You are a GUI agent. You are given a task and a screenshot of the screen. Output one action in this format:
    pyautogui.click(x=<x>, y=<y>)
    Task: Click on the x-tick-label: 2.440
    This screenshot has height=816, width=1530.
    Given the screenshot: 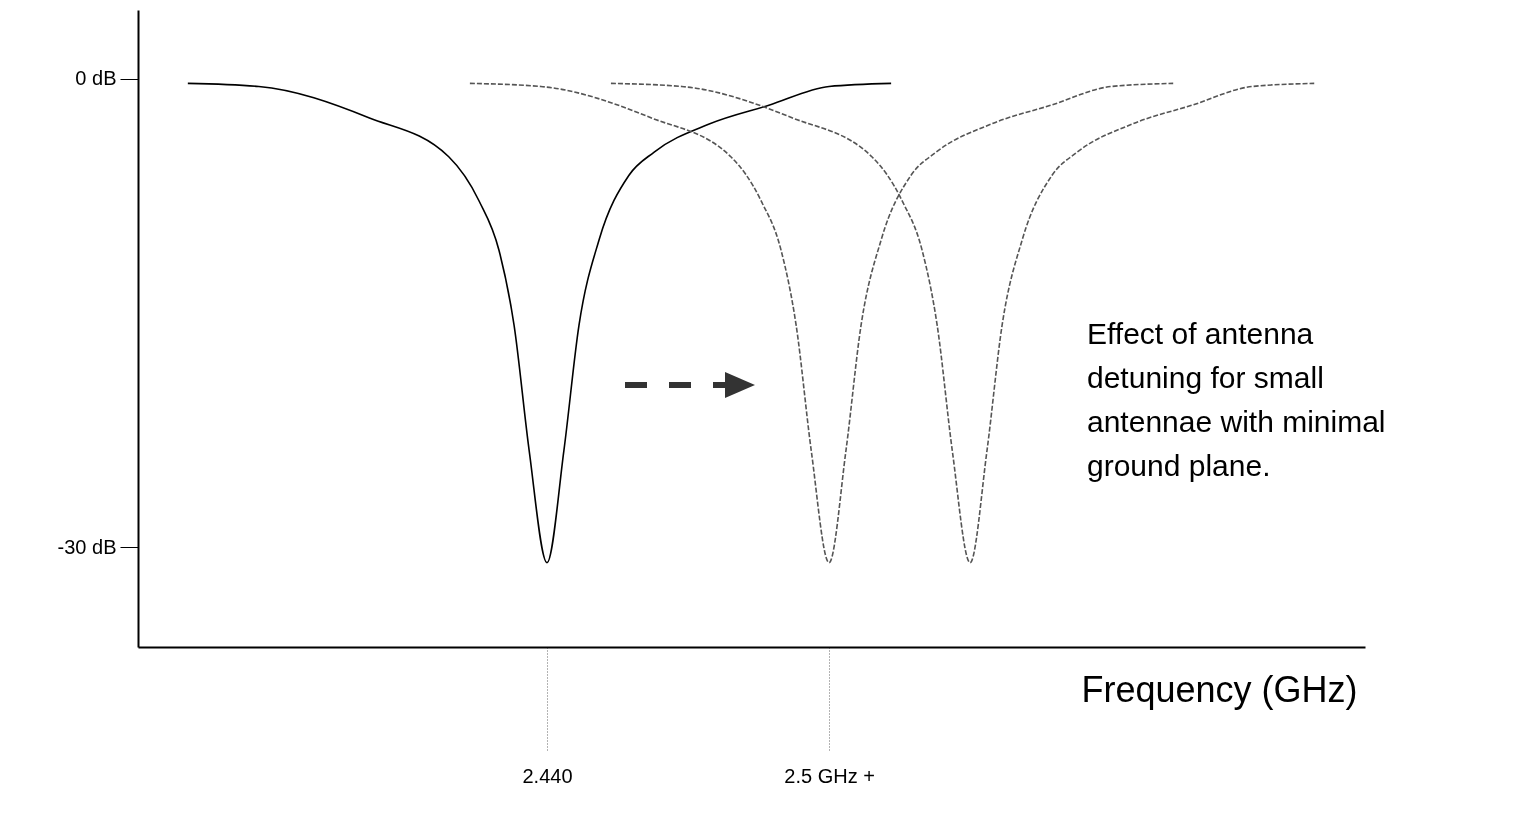 What is the action you would take?
    pyautogui.click(x=547, y=775)
    